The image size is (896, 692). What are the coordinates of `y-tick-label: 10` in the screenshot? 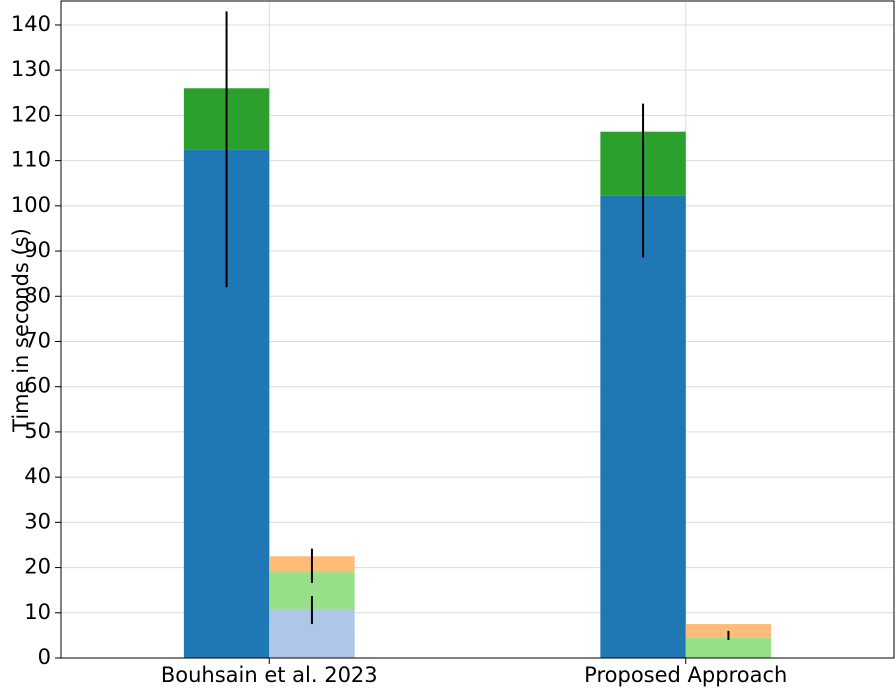 It's located at (37, 612).